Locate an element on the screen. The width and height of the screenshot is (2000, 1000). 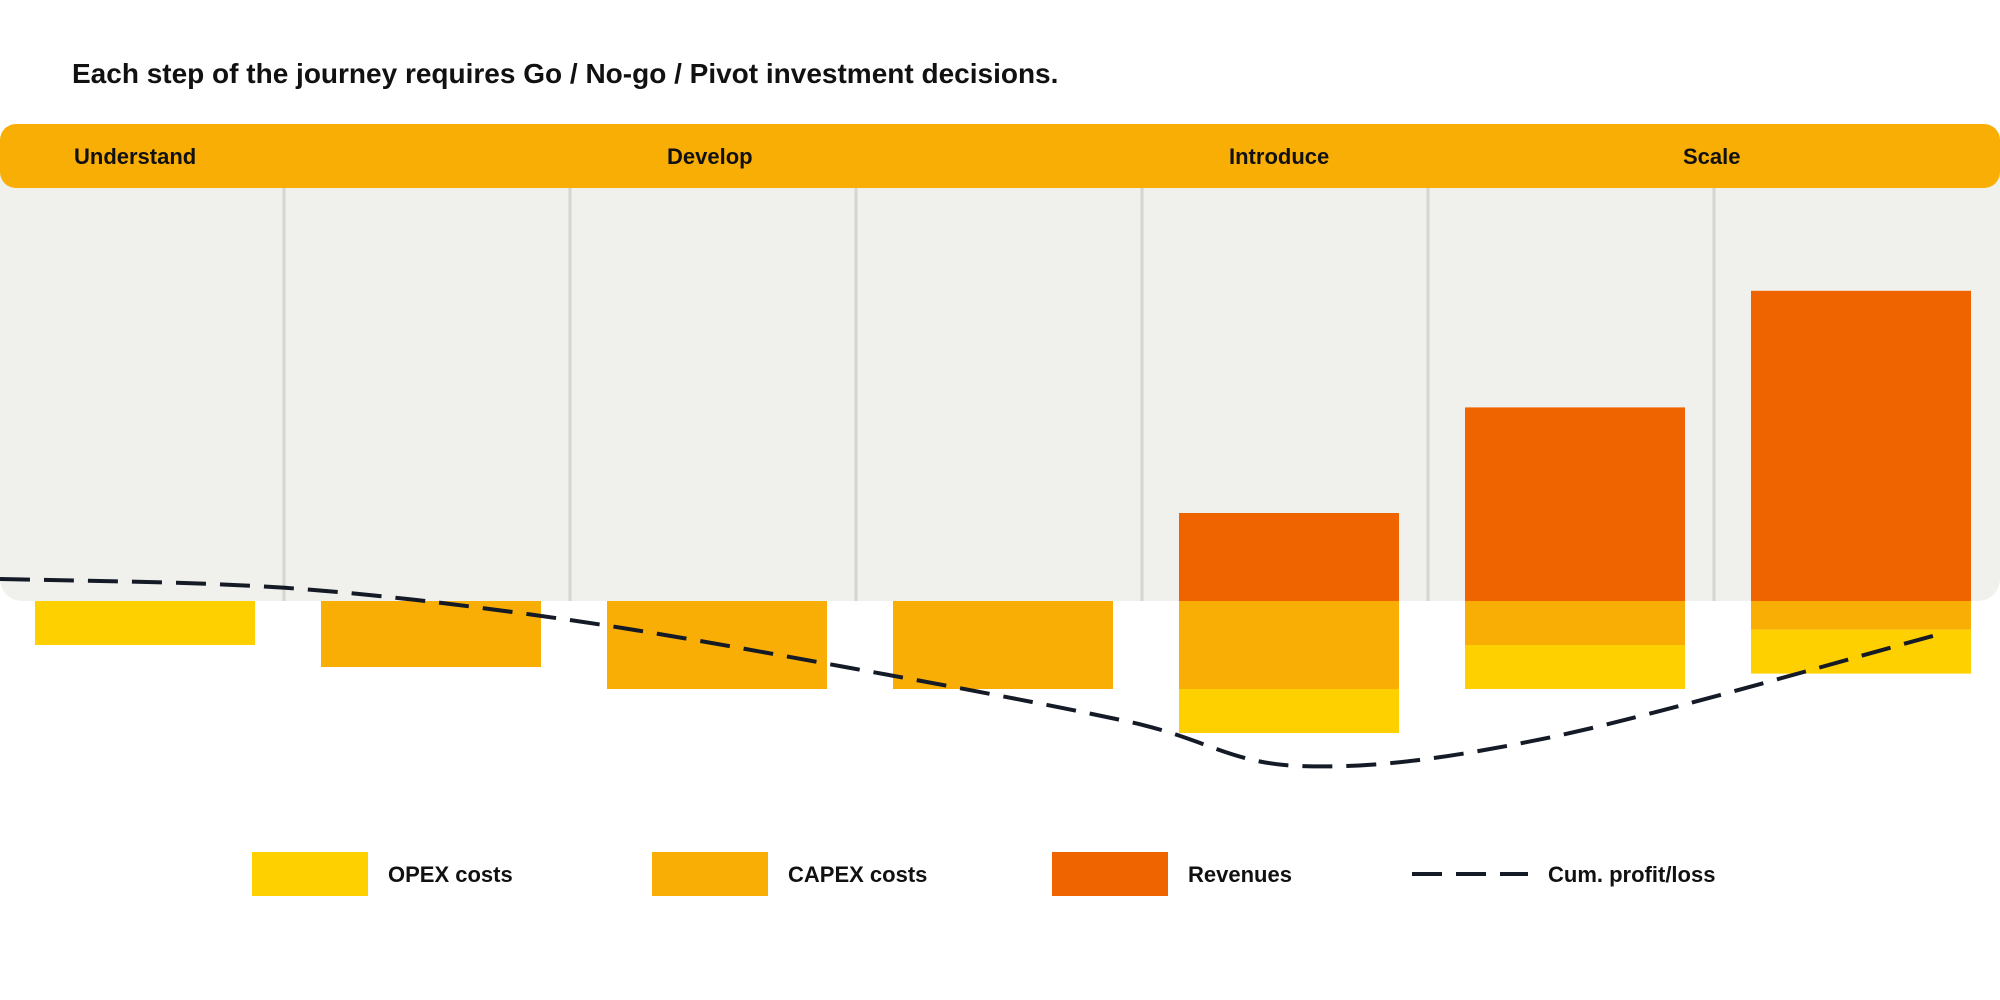
legend-label: Cum. profit/loss is located at coordinates (1631, 874).